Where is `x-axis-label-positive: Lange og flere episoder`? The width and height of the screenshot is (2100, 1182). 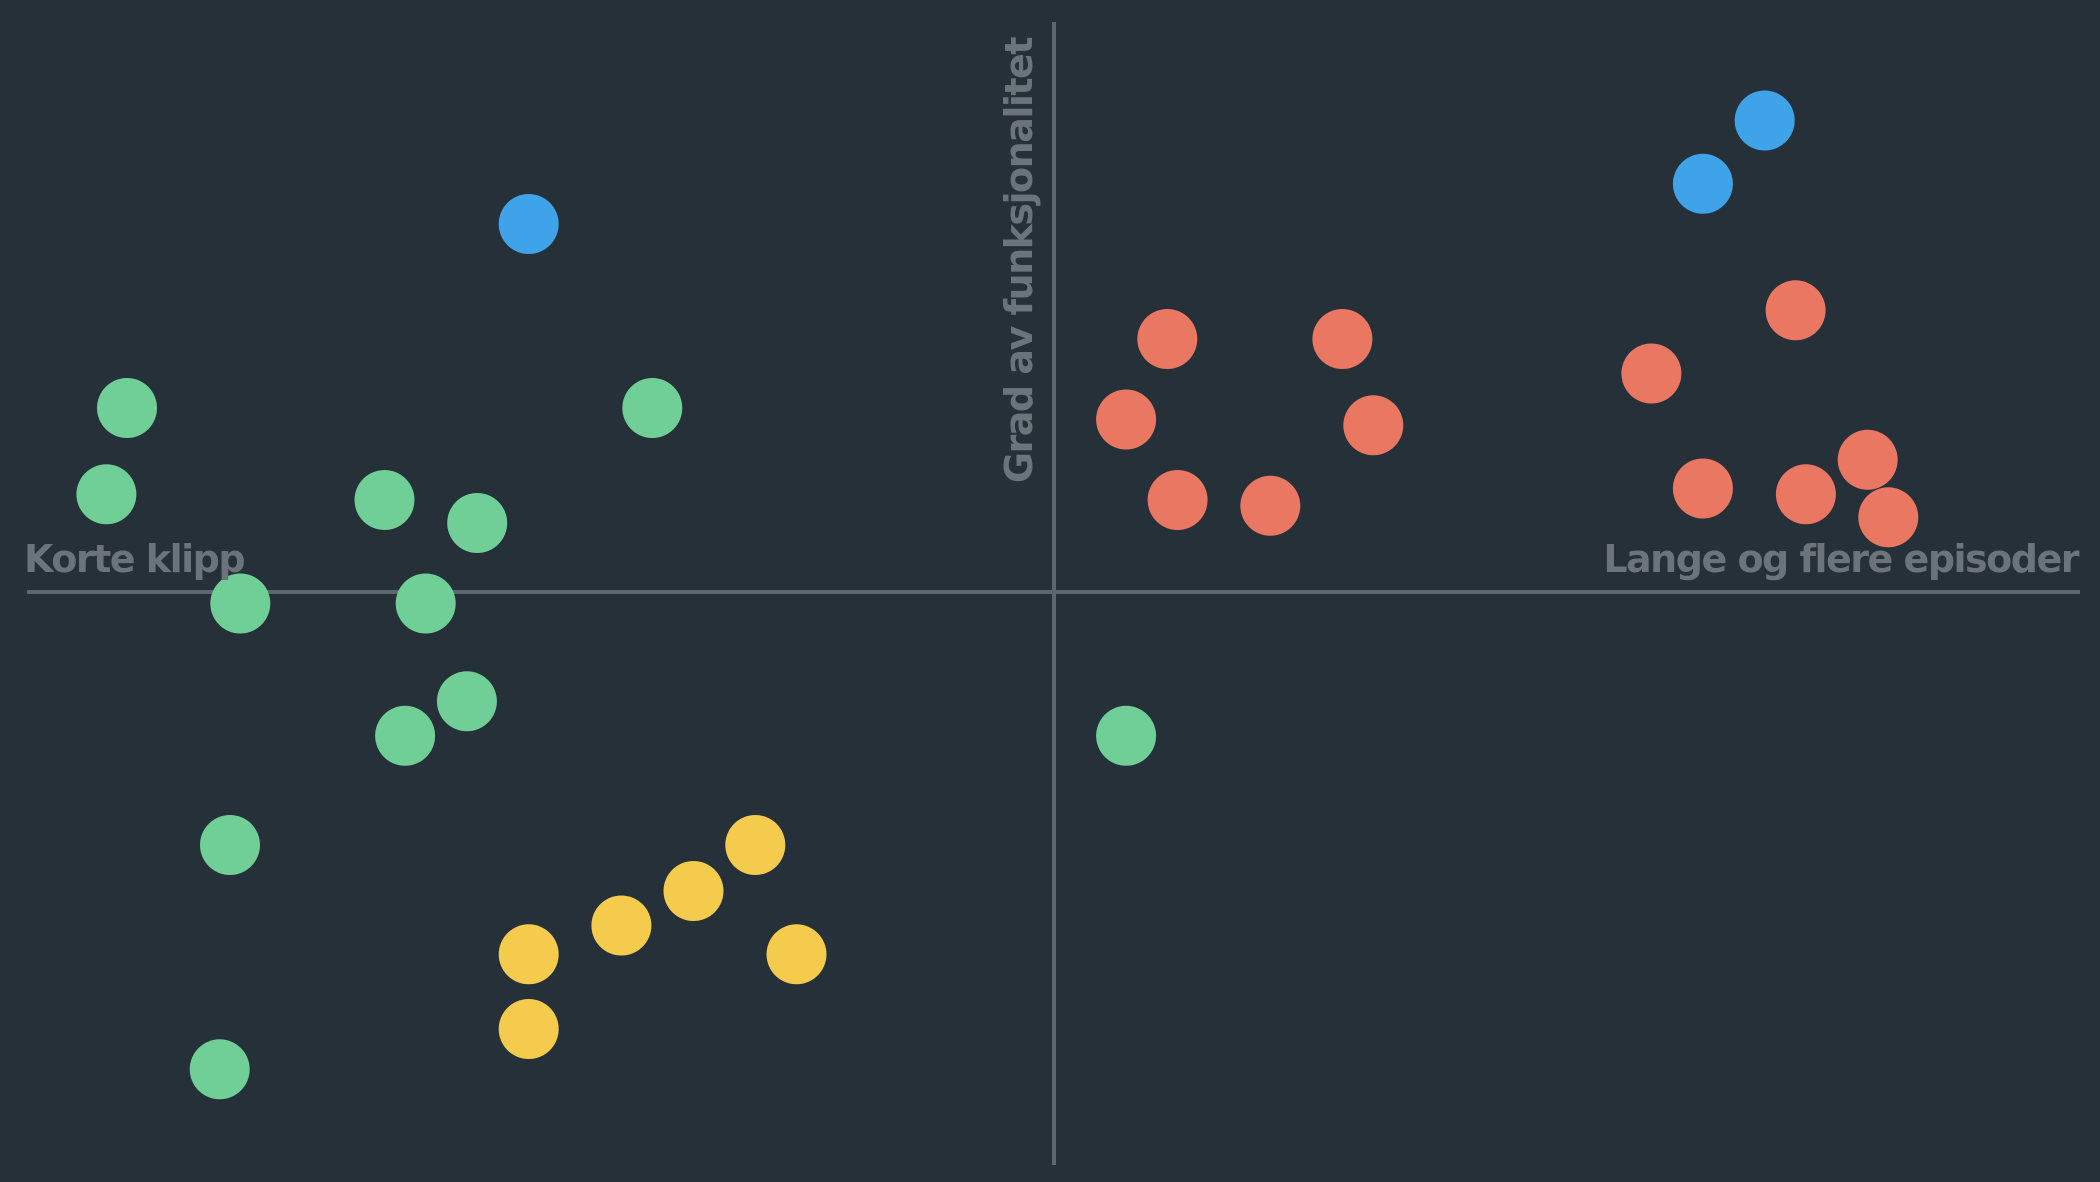 x-axis-label-positive: Lange og flere episoder is located at coordinates (1841, 559).